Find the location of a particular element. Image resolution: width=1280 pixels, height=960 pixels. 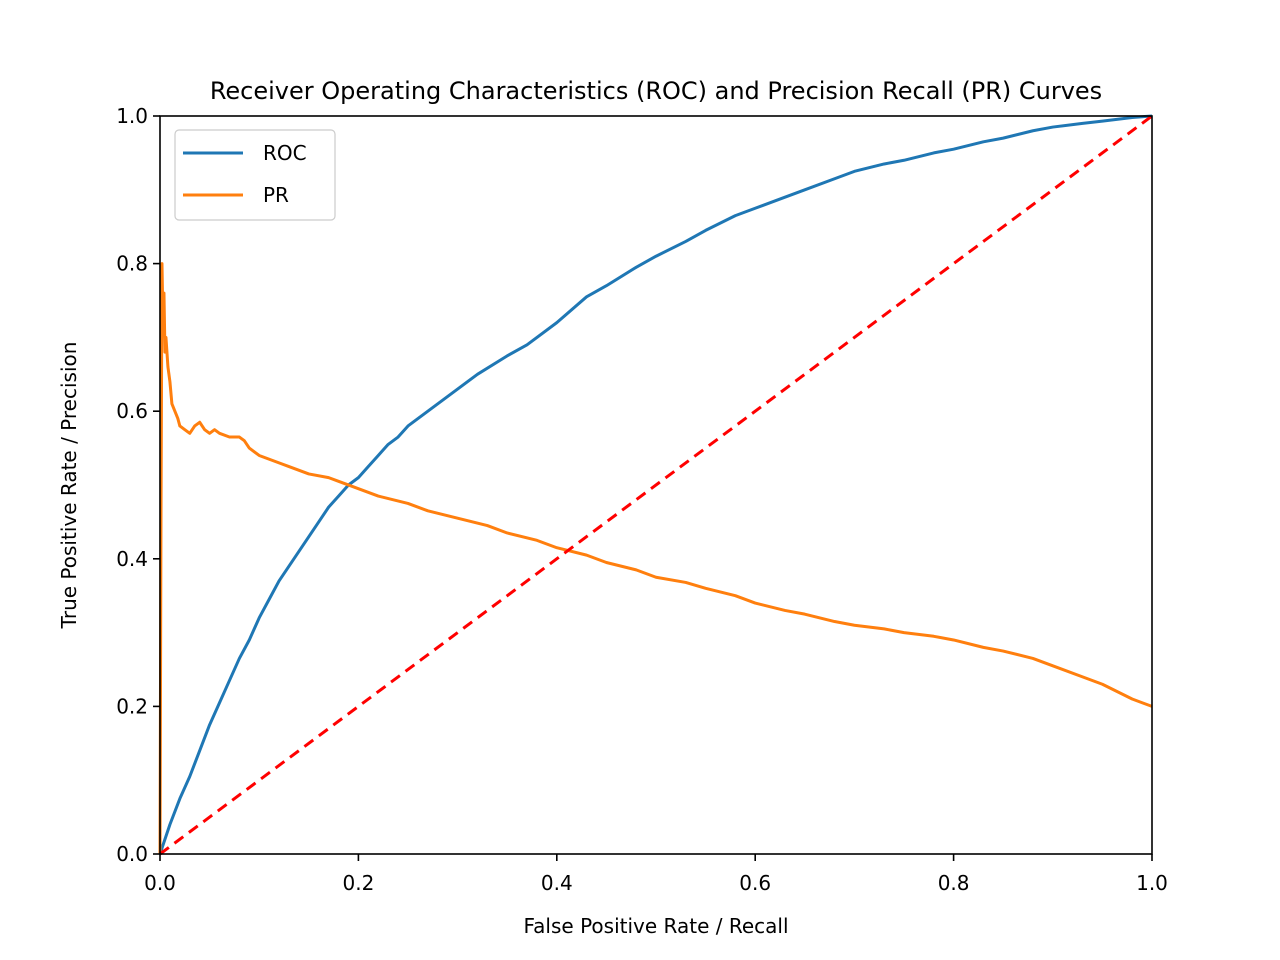

x-tick-label: 0.0 is located at coordinates (160, 883).